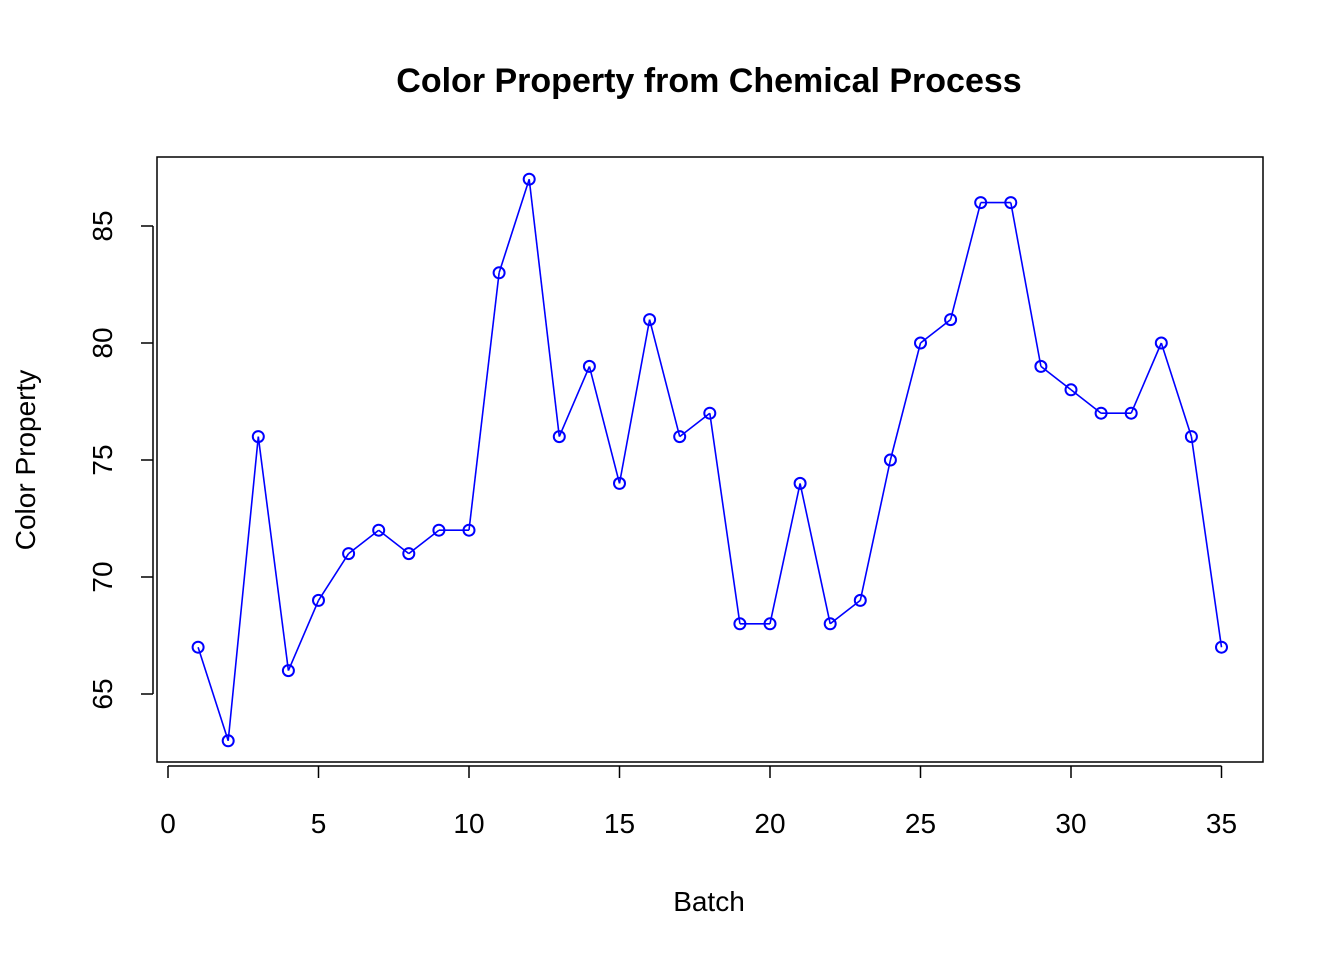 The height and width of the screenshot is (960, 1344). What do you see at coordinates (102, 693) in the screenshot?
I see `y-tick-label: 65` at bounding box center [102, 693].